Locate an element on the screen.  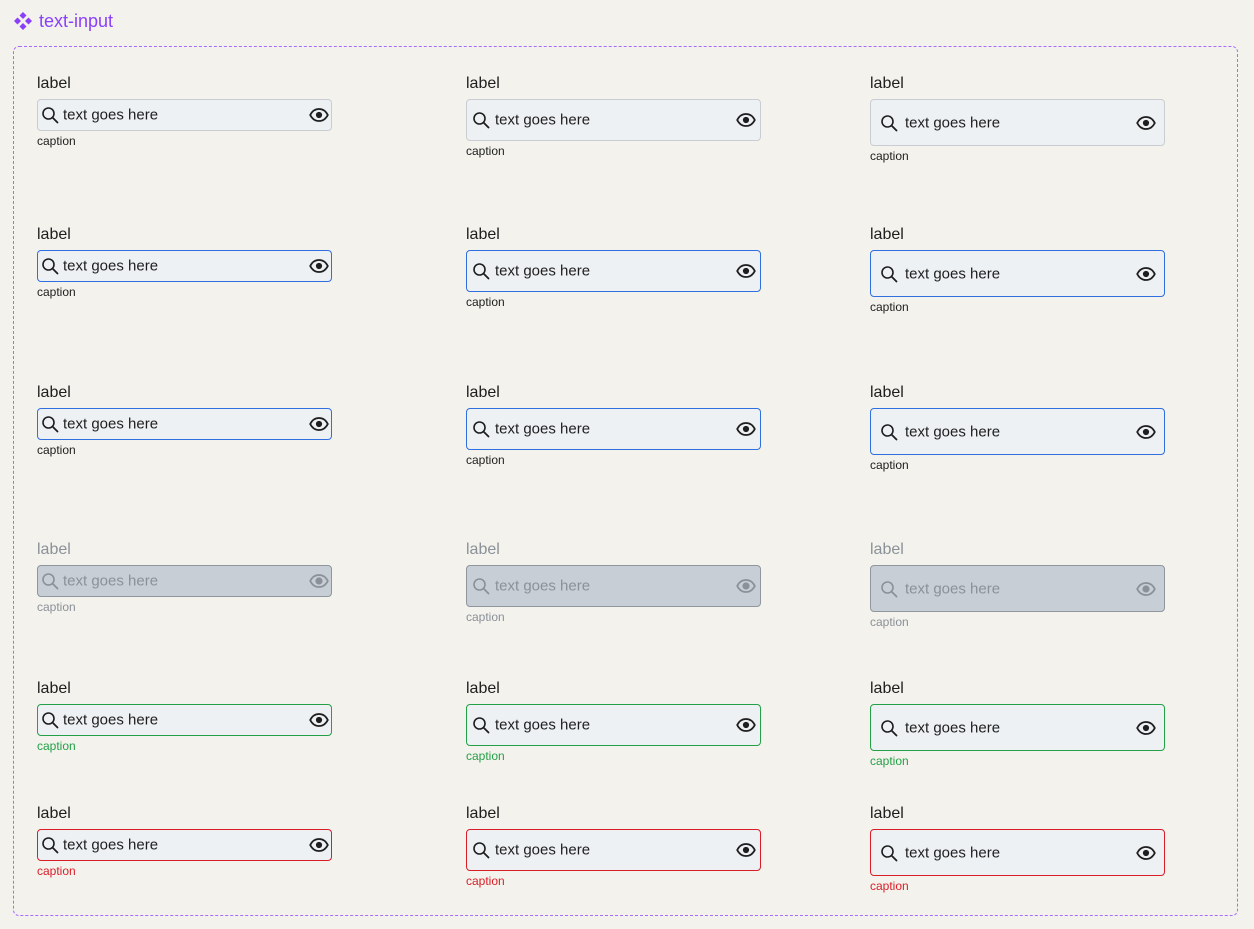
component-name: text-input is located at coordinates (76, 20).